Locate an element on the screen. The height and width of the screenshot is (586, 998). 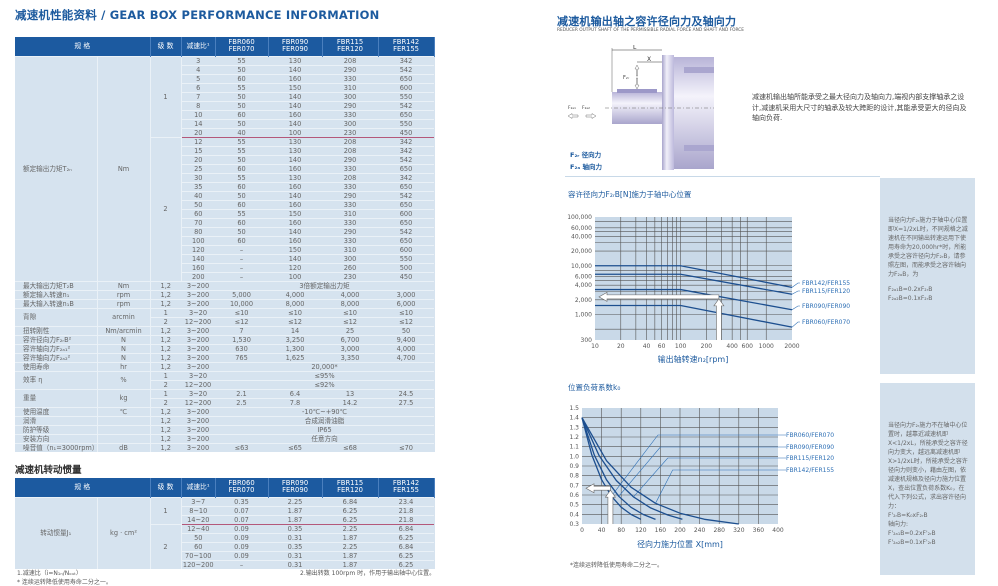
x-tick-label: 400 is located at coordinates (732, 346).